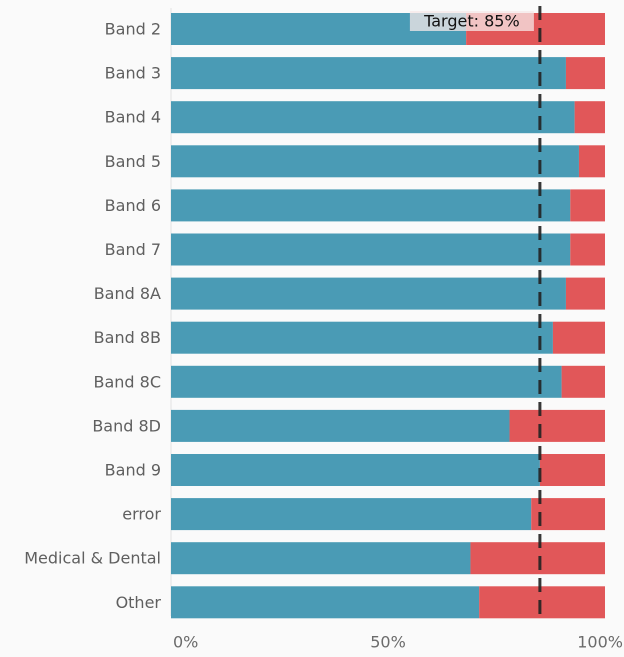  Describe the element at coordinates (600, 642) in the screenshot. I see `x-tick-label: 100%` at that location.